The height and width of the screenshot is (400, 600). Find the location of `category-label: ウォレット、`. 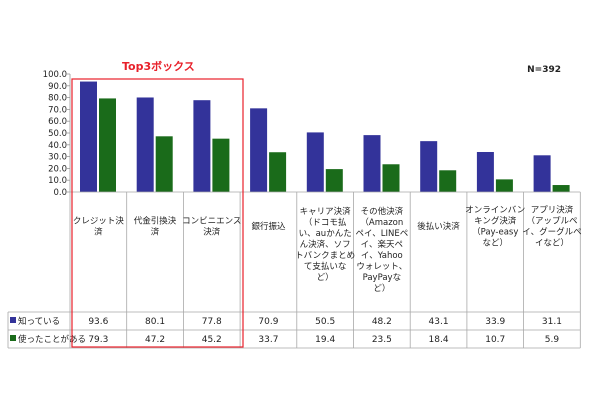

category-label: ウォレット、 is located at coordinates (381, 267).